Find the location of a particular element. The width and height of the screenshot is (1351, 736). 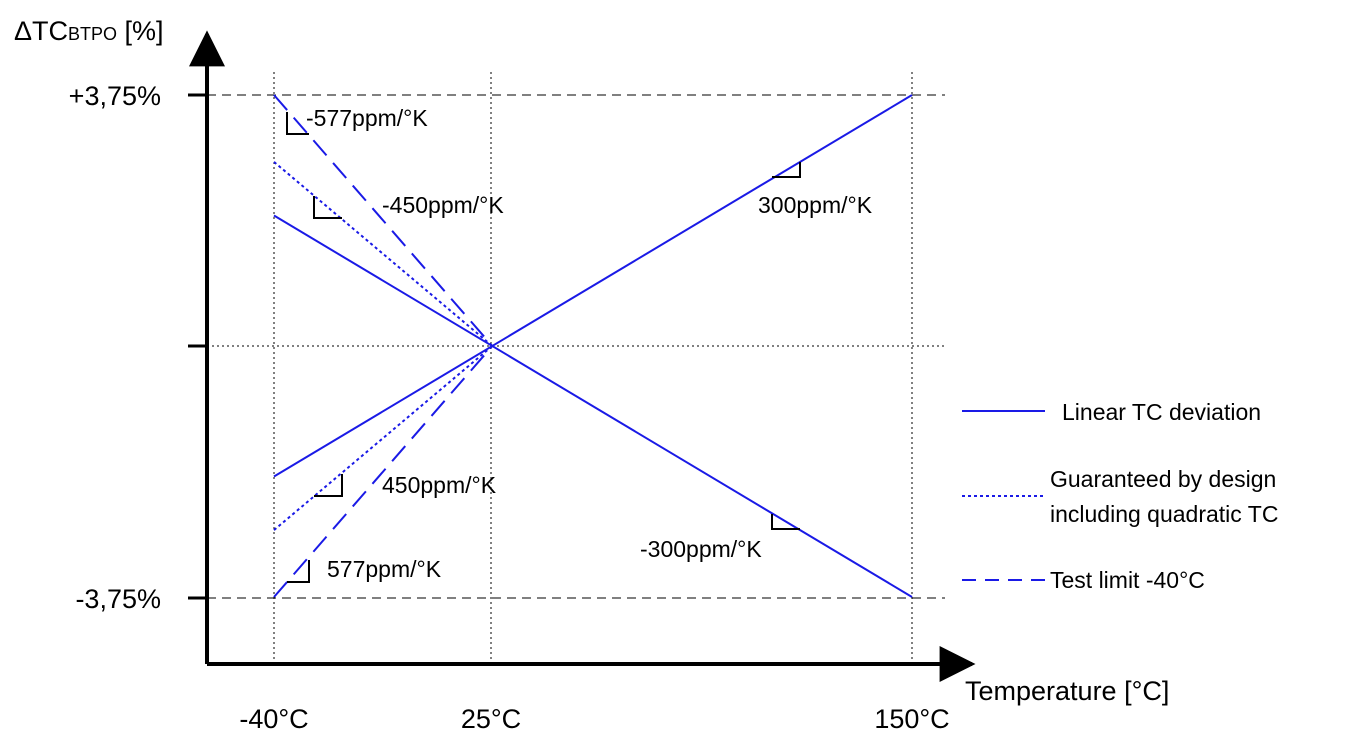

legend-label-test-limit: Test limit -40°C is located at coordinates (1127, 580).